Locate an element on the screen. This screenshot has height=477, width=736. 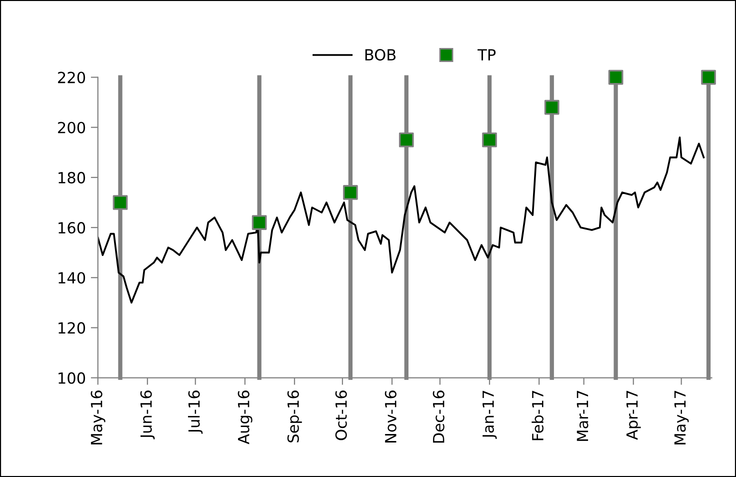
x-tick-label: Sep-16 is located at coordinates (294, 416).